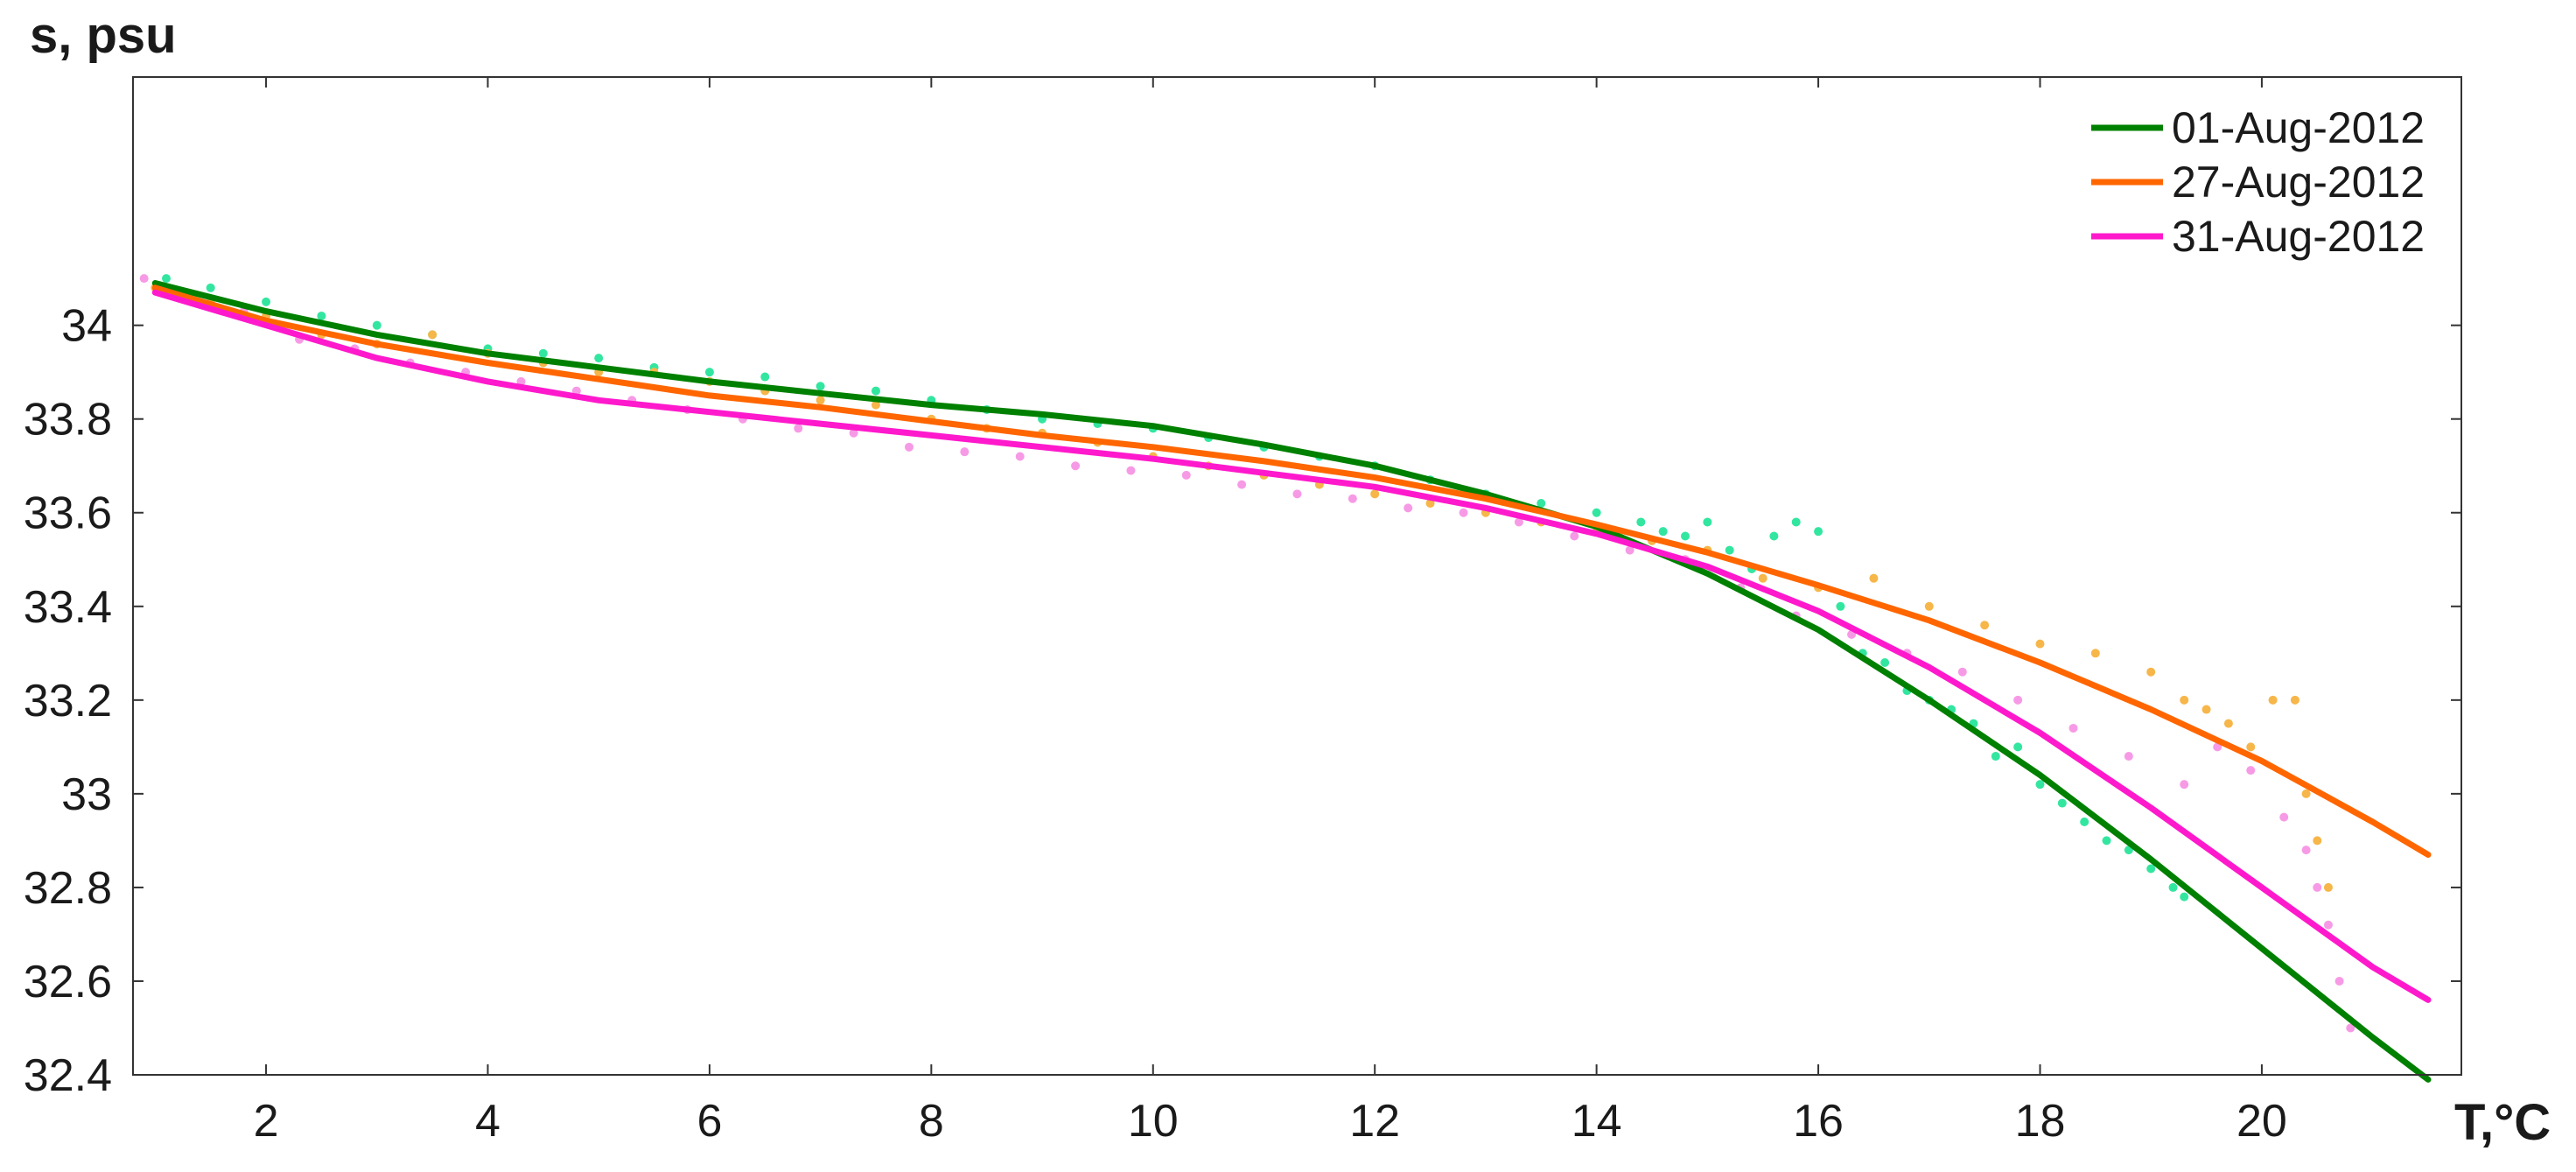 This screenshot has height=1172, width=2576. I want to click on legend-label: 31-Aug-2012, so click(2298, 237).